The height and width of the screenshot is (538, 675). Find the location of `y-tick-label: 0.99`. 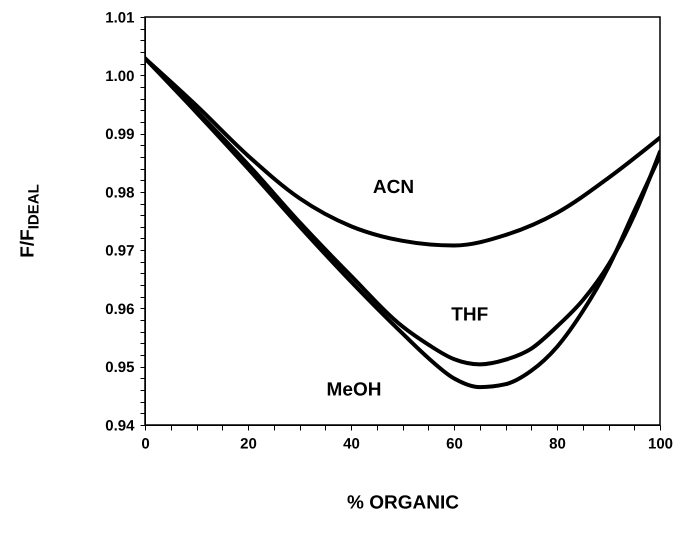

y-tick-label: 0.99 is located at coordinates (119, 135).